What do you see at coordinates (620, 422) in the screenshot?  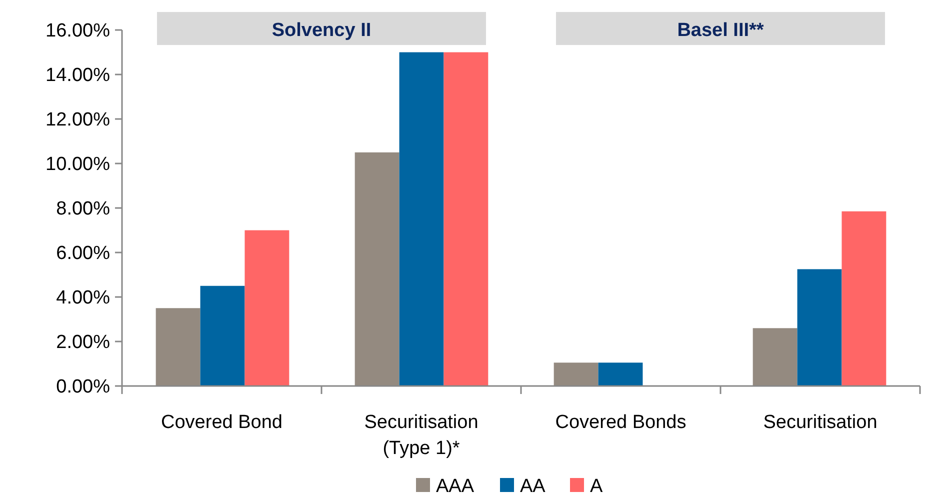 I see `x-tick-label: Covered Bonds` at bounding box center [620, 422].